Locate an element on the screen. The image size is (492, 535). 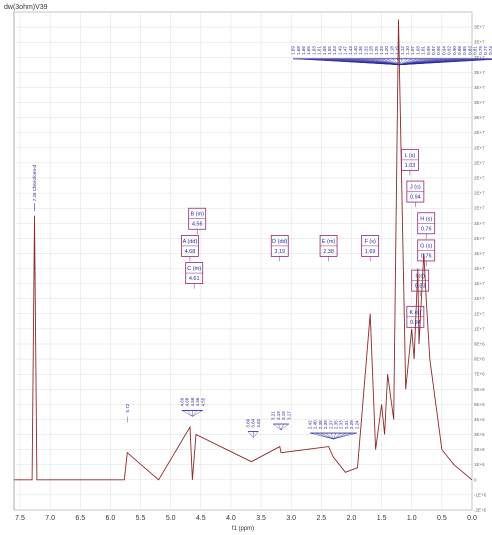
multiplet-name: E (m) is located at coordinates (329, 242).